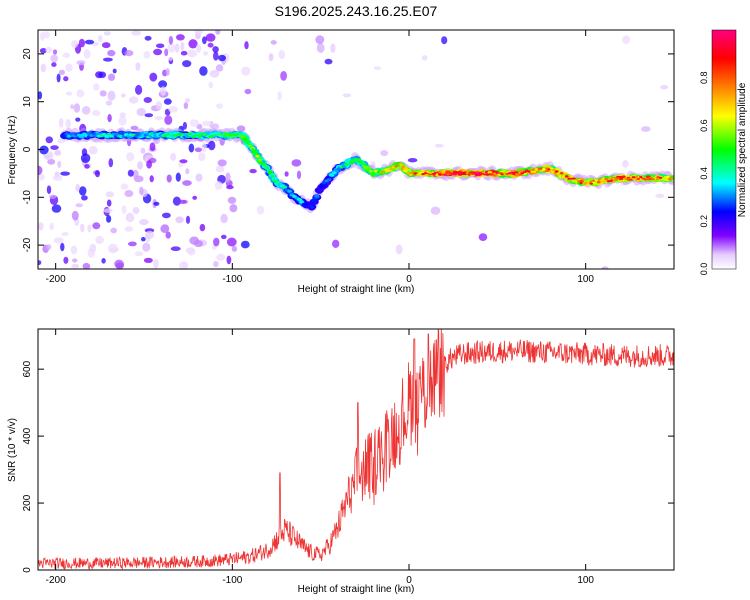 The width and height of the screenshot is (750, 600). I want to click on snr-x-tick-label: -200, so click(56, 580).